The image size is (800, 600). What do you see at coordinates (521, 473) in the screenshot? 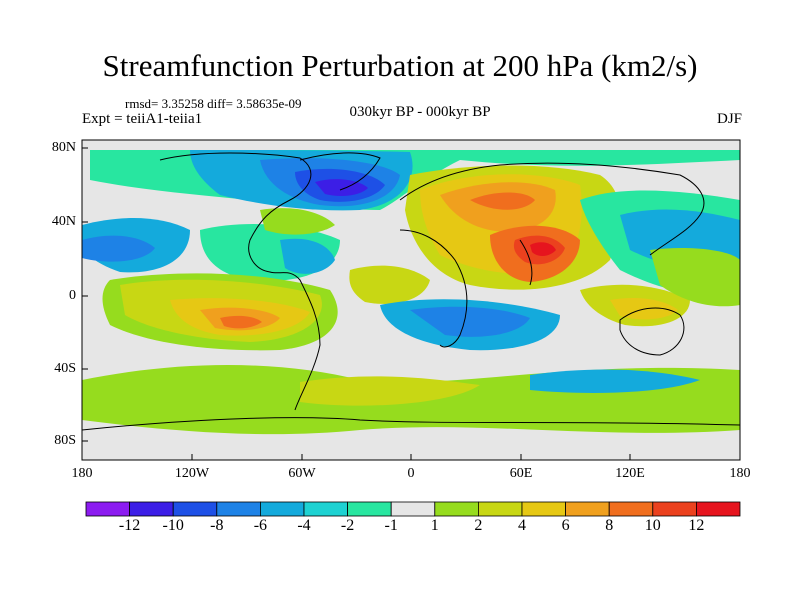
I see `lon-label-60e: 60E` at bounding box center [521, 473].